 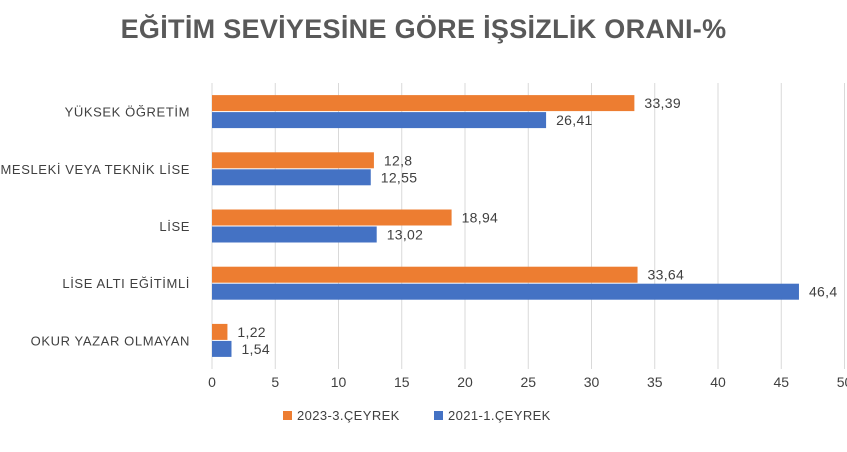 What do you see at coordinates (126, 283) in the screenshot?
I see `category-label: LİSE ALTI EĞİTİMLİ` at bounding box center [126, 283].